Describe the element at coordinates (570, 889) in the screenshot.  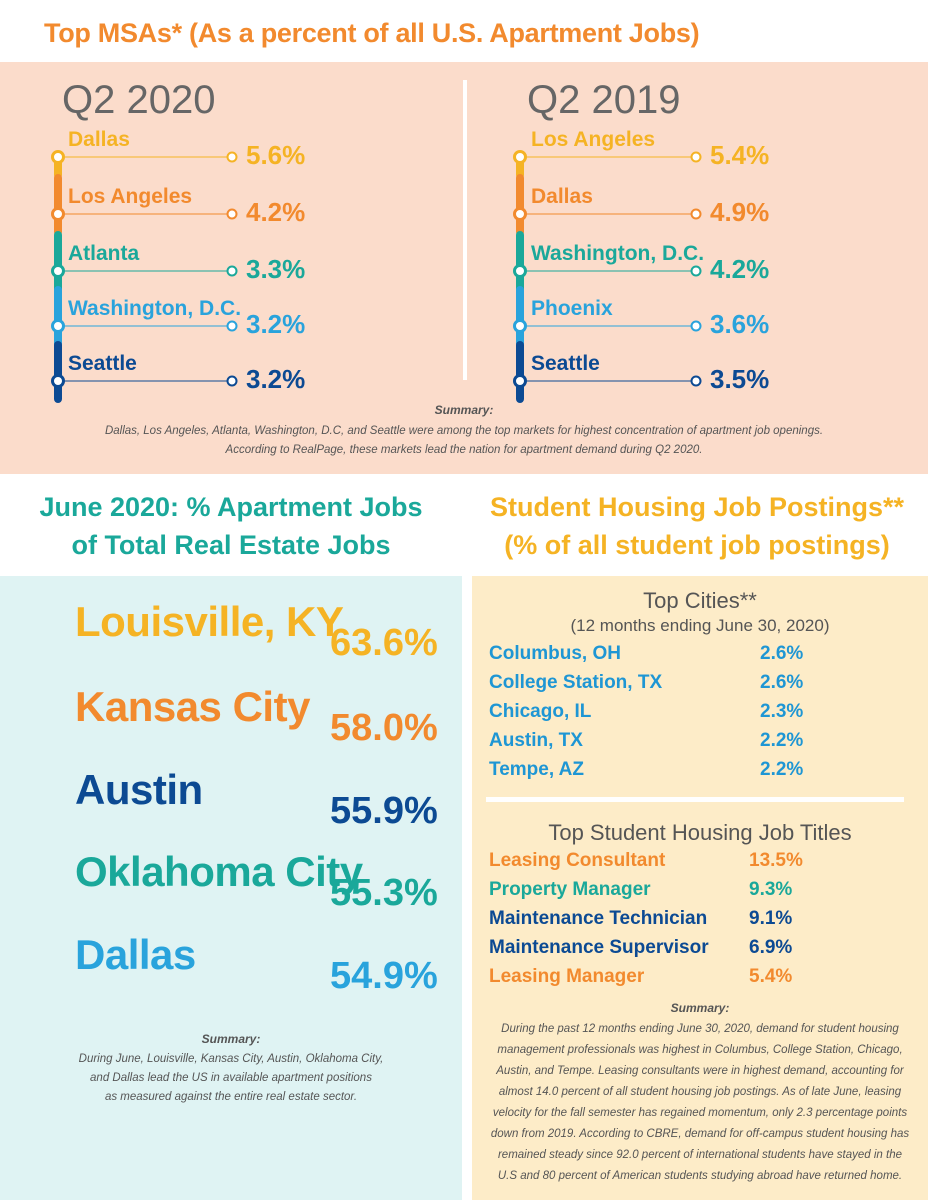
I see `job-title-name: Property Manager` at that location.